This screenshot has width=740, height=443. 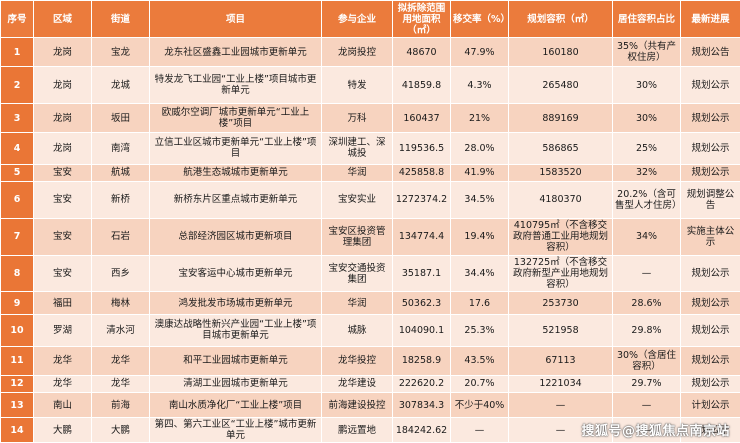 I want to click on row-index: 9, so click(x=17, y=303).